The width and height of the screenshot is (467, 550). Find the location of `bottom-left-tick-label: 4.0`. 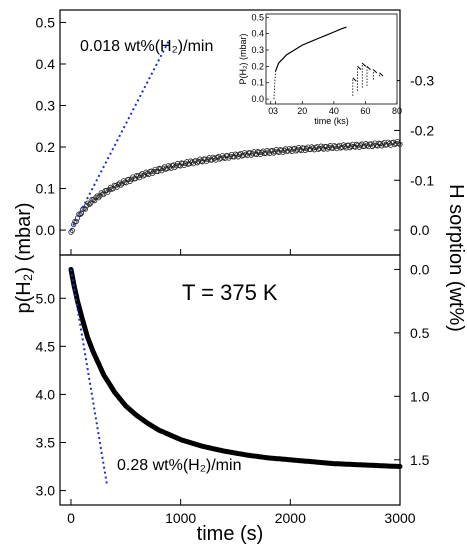

bottom-left-tick-label: 4.0 is located at coordinates (46, 394).